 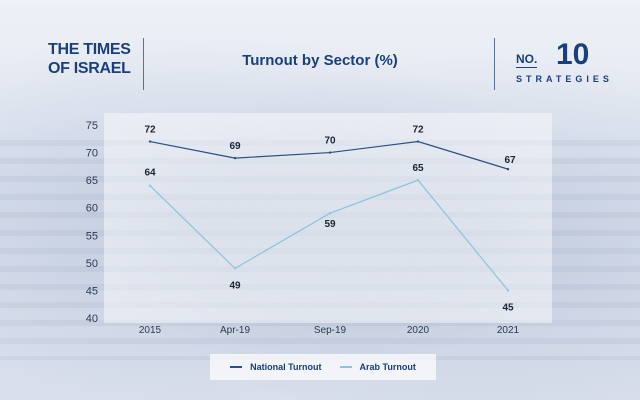 What do you see at coordinates (235, 330) in the screenshot?
I see `x-tick-label: Apr-19` at bounding box center [235, 330].